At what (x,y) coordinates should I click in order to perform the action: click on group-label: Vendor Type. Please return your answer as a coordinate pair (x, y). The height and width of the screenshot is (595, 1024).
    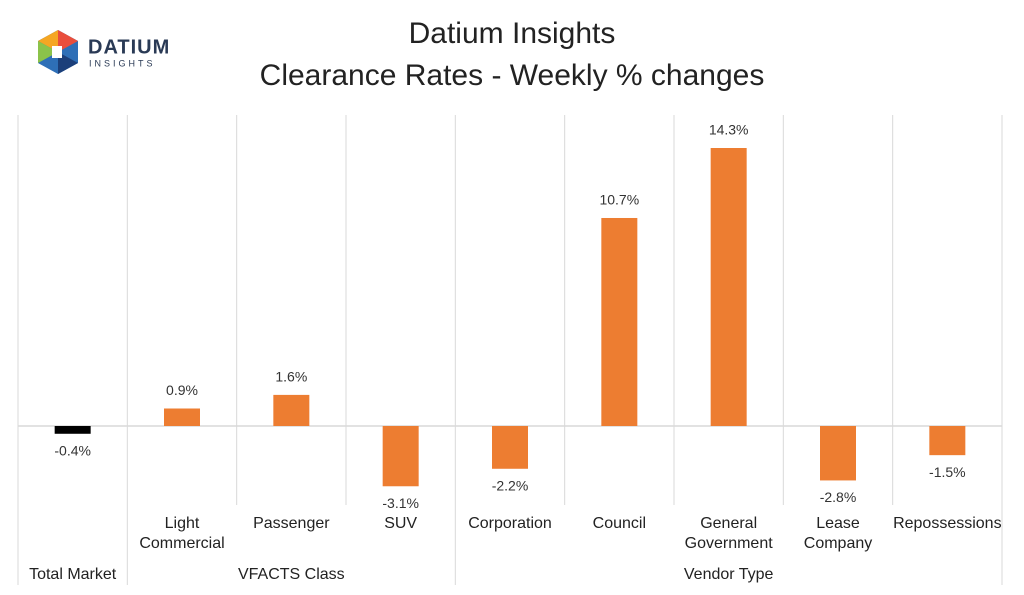
    Looking at the image, I should click on (728, 574).